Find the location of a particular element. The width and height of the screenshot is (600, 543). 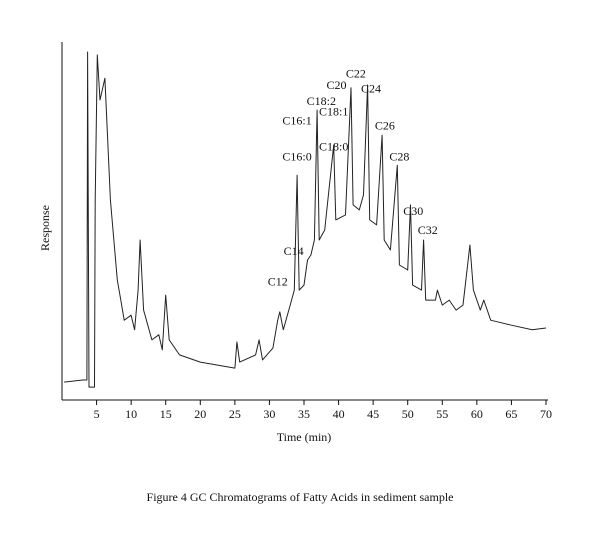

peak-label: C18:1 is located at coordinates (333, 112).